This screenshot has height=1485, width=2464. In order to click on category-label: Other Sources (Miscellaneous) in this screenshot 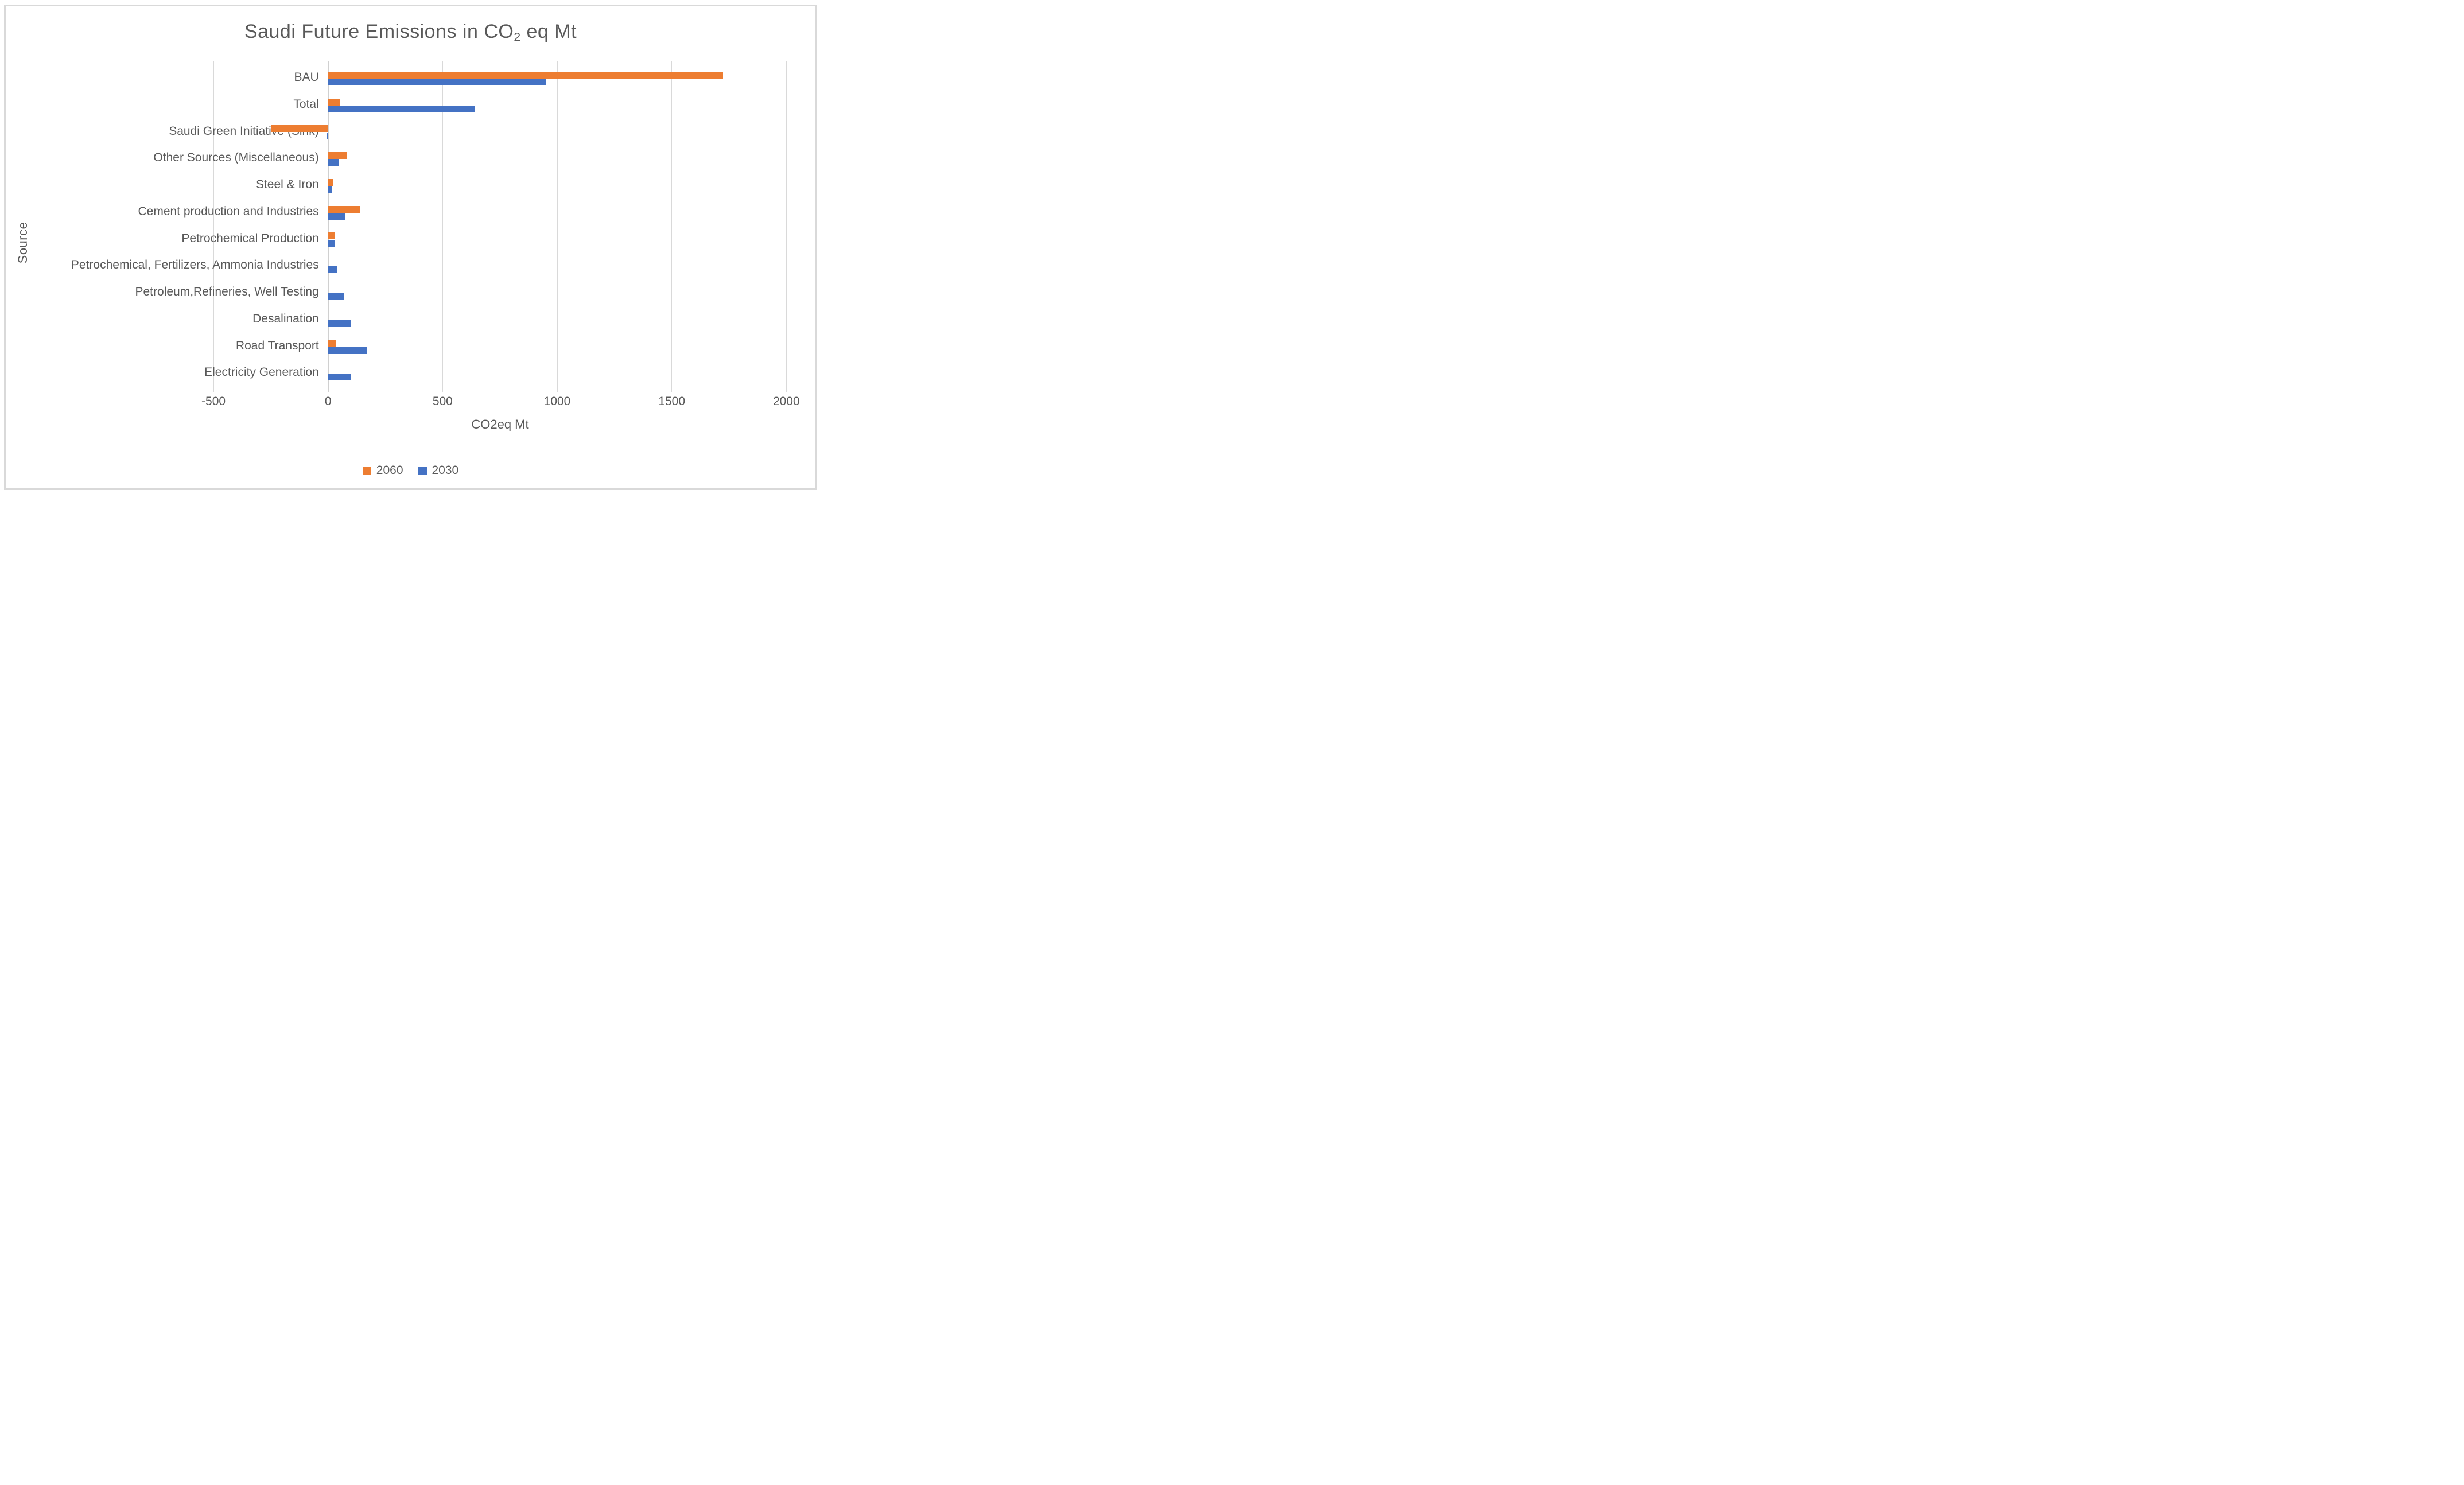, I will do `click(236, 158)`.